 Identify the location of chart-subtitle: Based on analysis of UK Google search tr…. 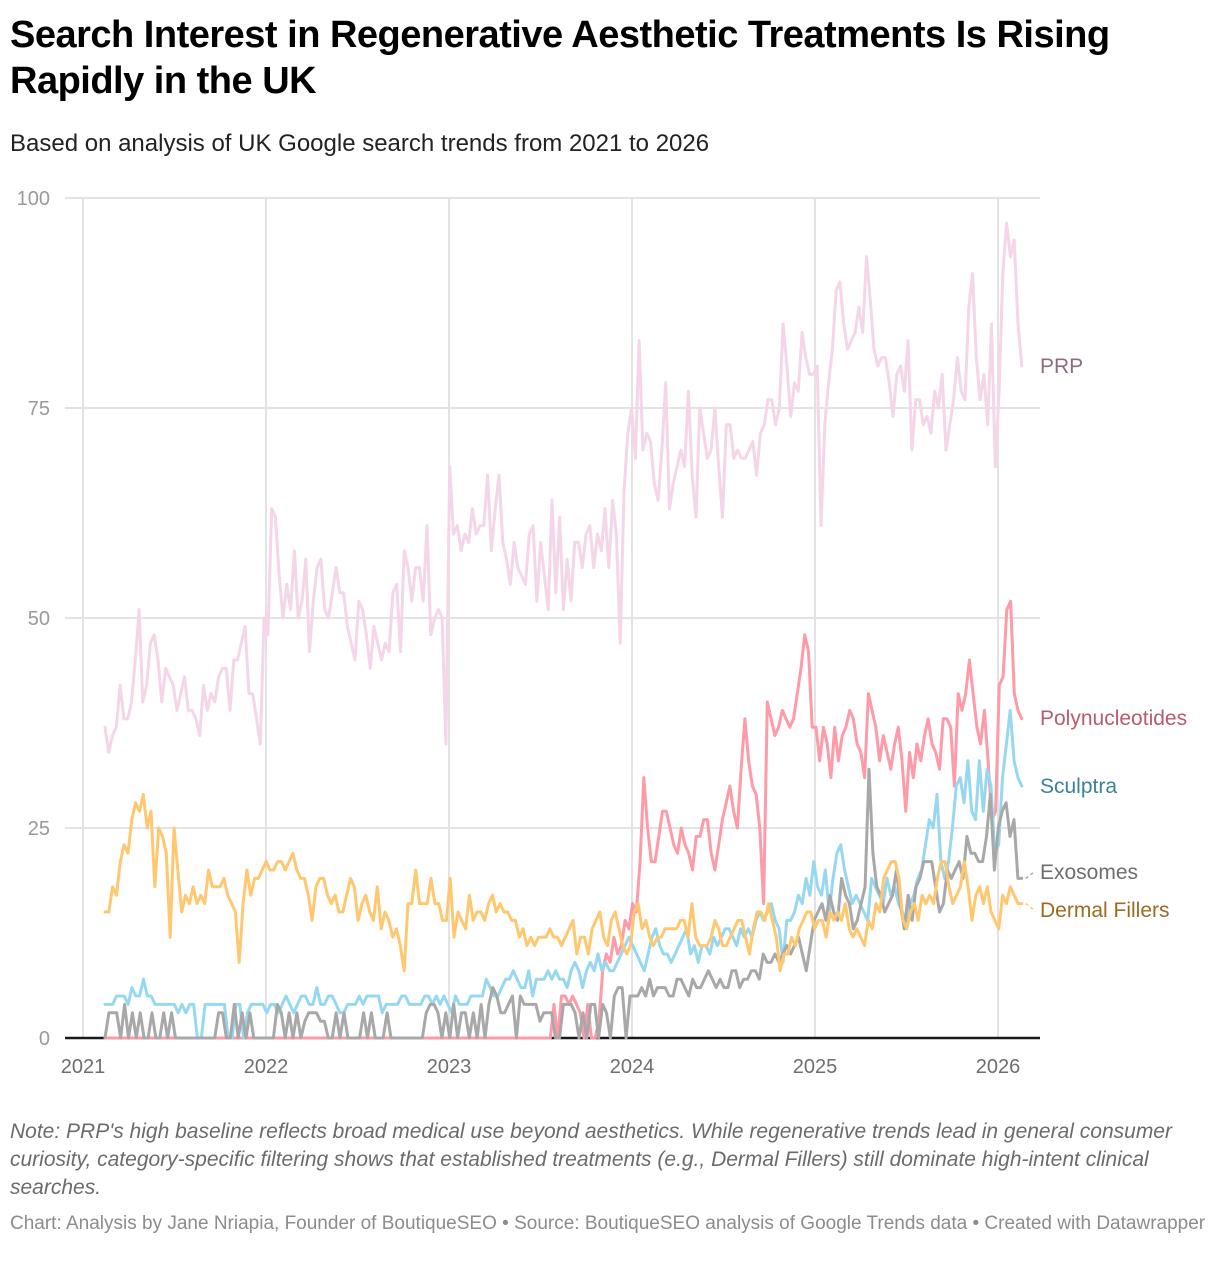
(360, 143).